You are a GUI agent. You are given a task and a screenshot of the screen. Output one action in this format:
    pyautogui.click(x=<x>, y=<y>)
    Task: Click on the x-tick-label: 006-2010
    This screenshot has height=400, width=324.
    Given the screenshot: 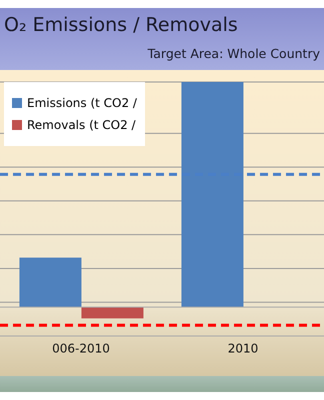 What is the action you would take?
    pyautogui.click(x=81, y=349)
    